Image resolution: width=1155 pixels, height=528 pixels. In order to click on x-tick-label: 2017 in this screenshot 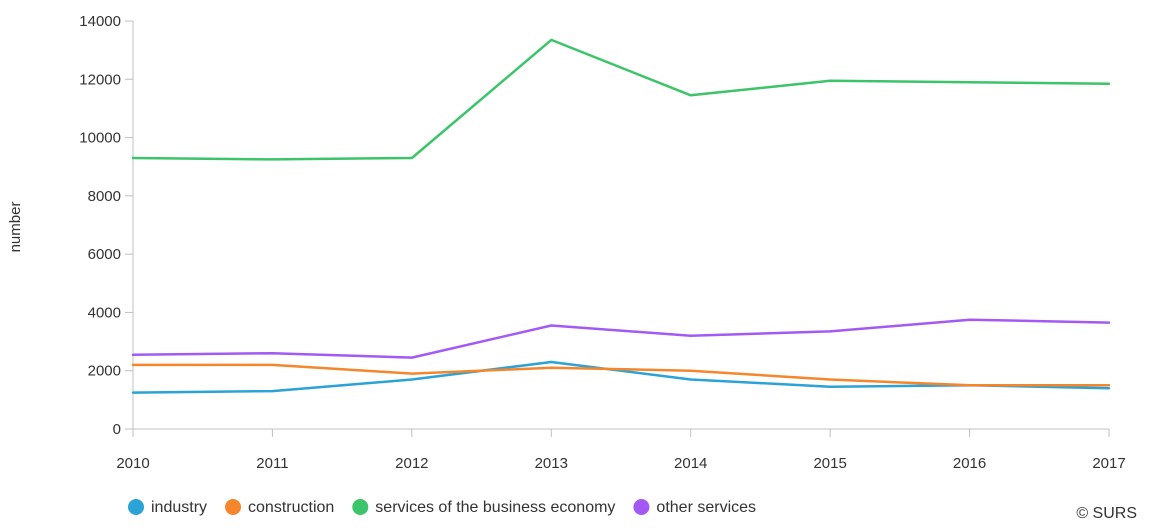, I will do `click(1108, 463)`.